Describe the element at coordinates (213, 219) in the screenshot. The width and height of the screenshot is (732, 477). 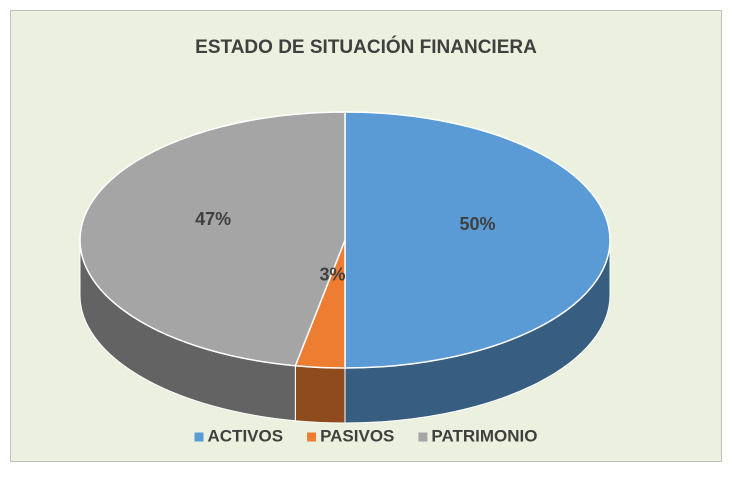
I see `data-label: 47%` at that location.